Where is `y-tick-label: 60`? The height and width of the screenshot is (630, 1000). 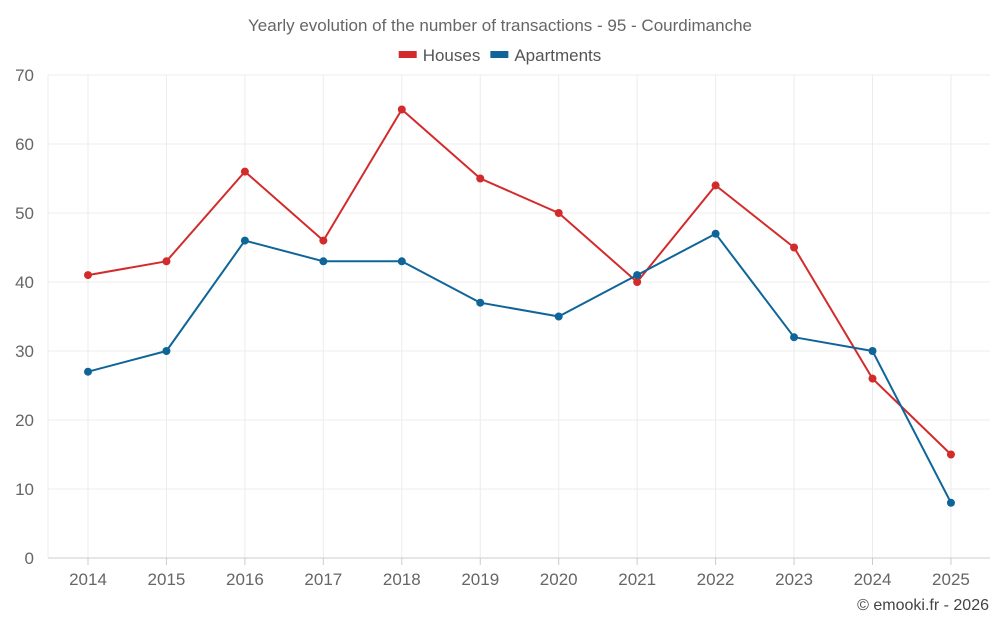 y-tick-label: 60 is located at coordinates (24, 144).